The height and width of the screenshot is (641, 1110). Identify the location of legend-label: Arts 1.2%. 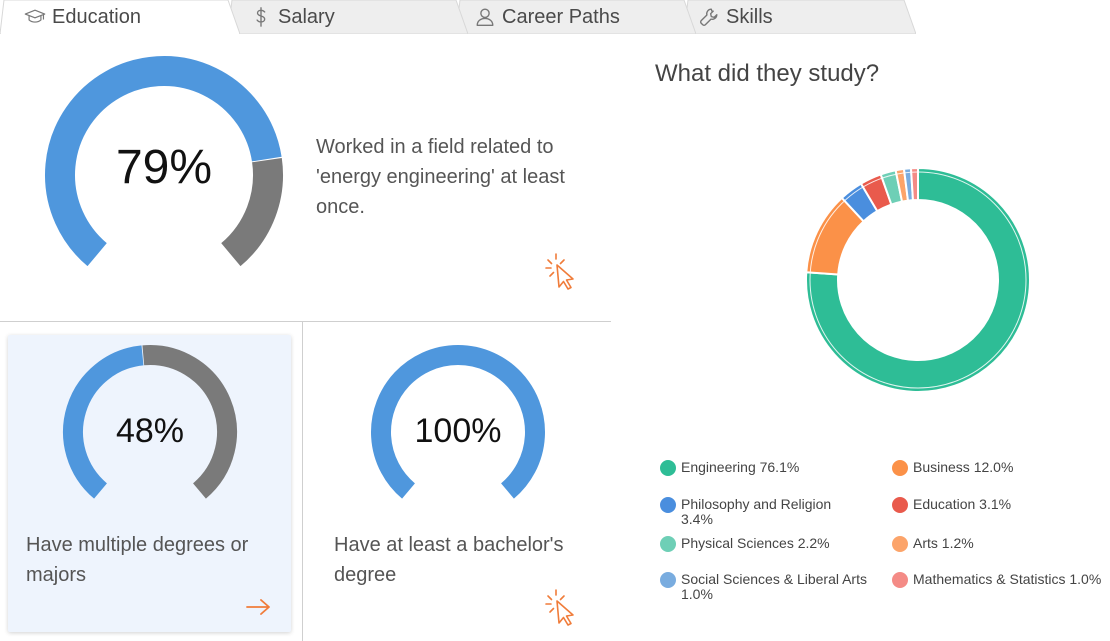
(943, 543).